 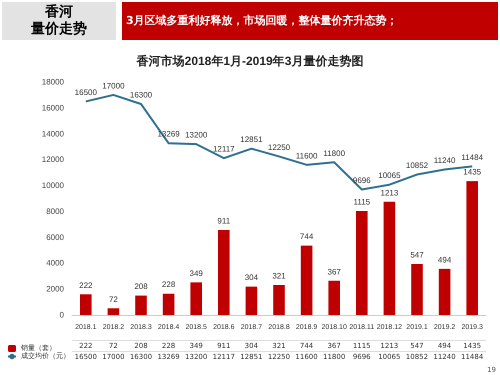 What do you see at coordinates (53, 133) in the screenshot?
I see `y-tick-label: 14000` at bounding box center [53, 133].